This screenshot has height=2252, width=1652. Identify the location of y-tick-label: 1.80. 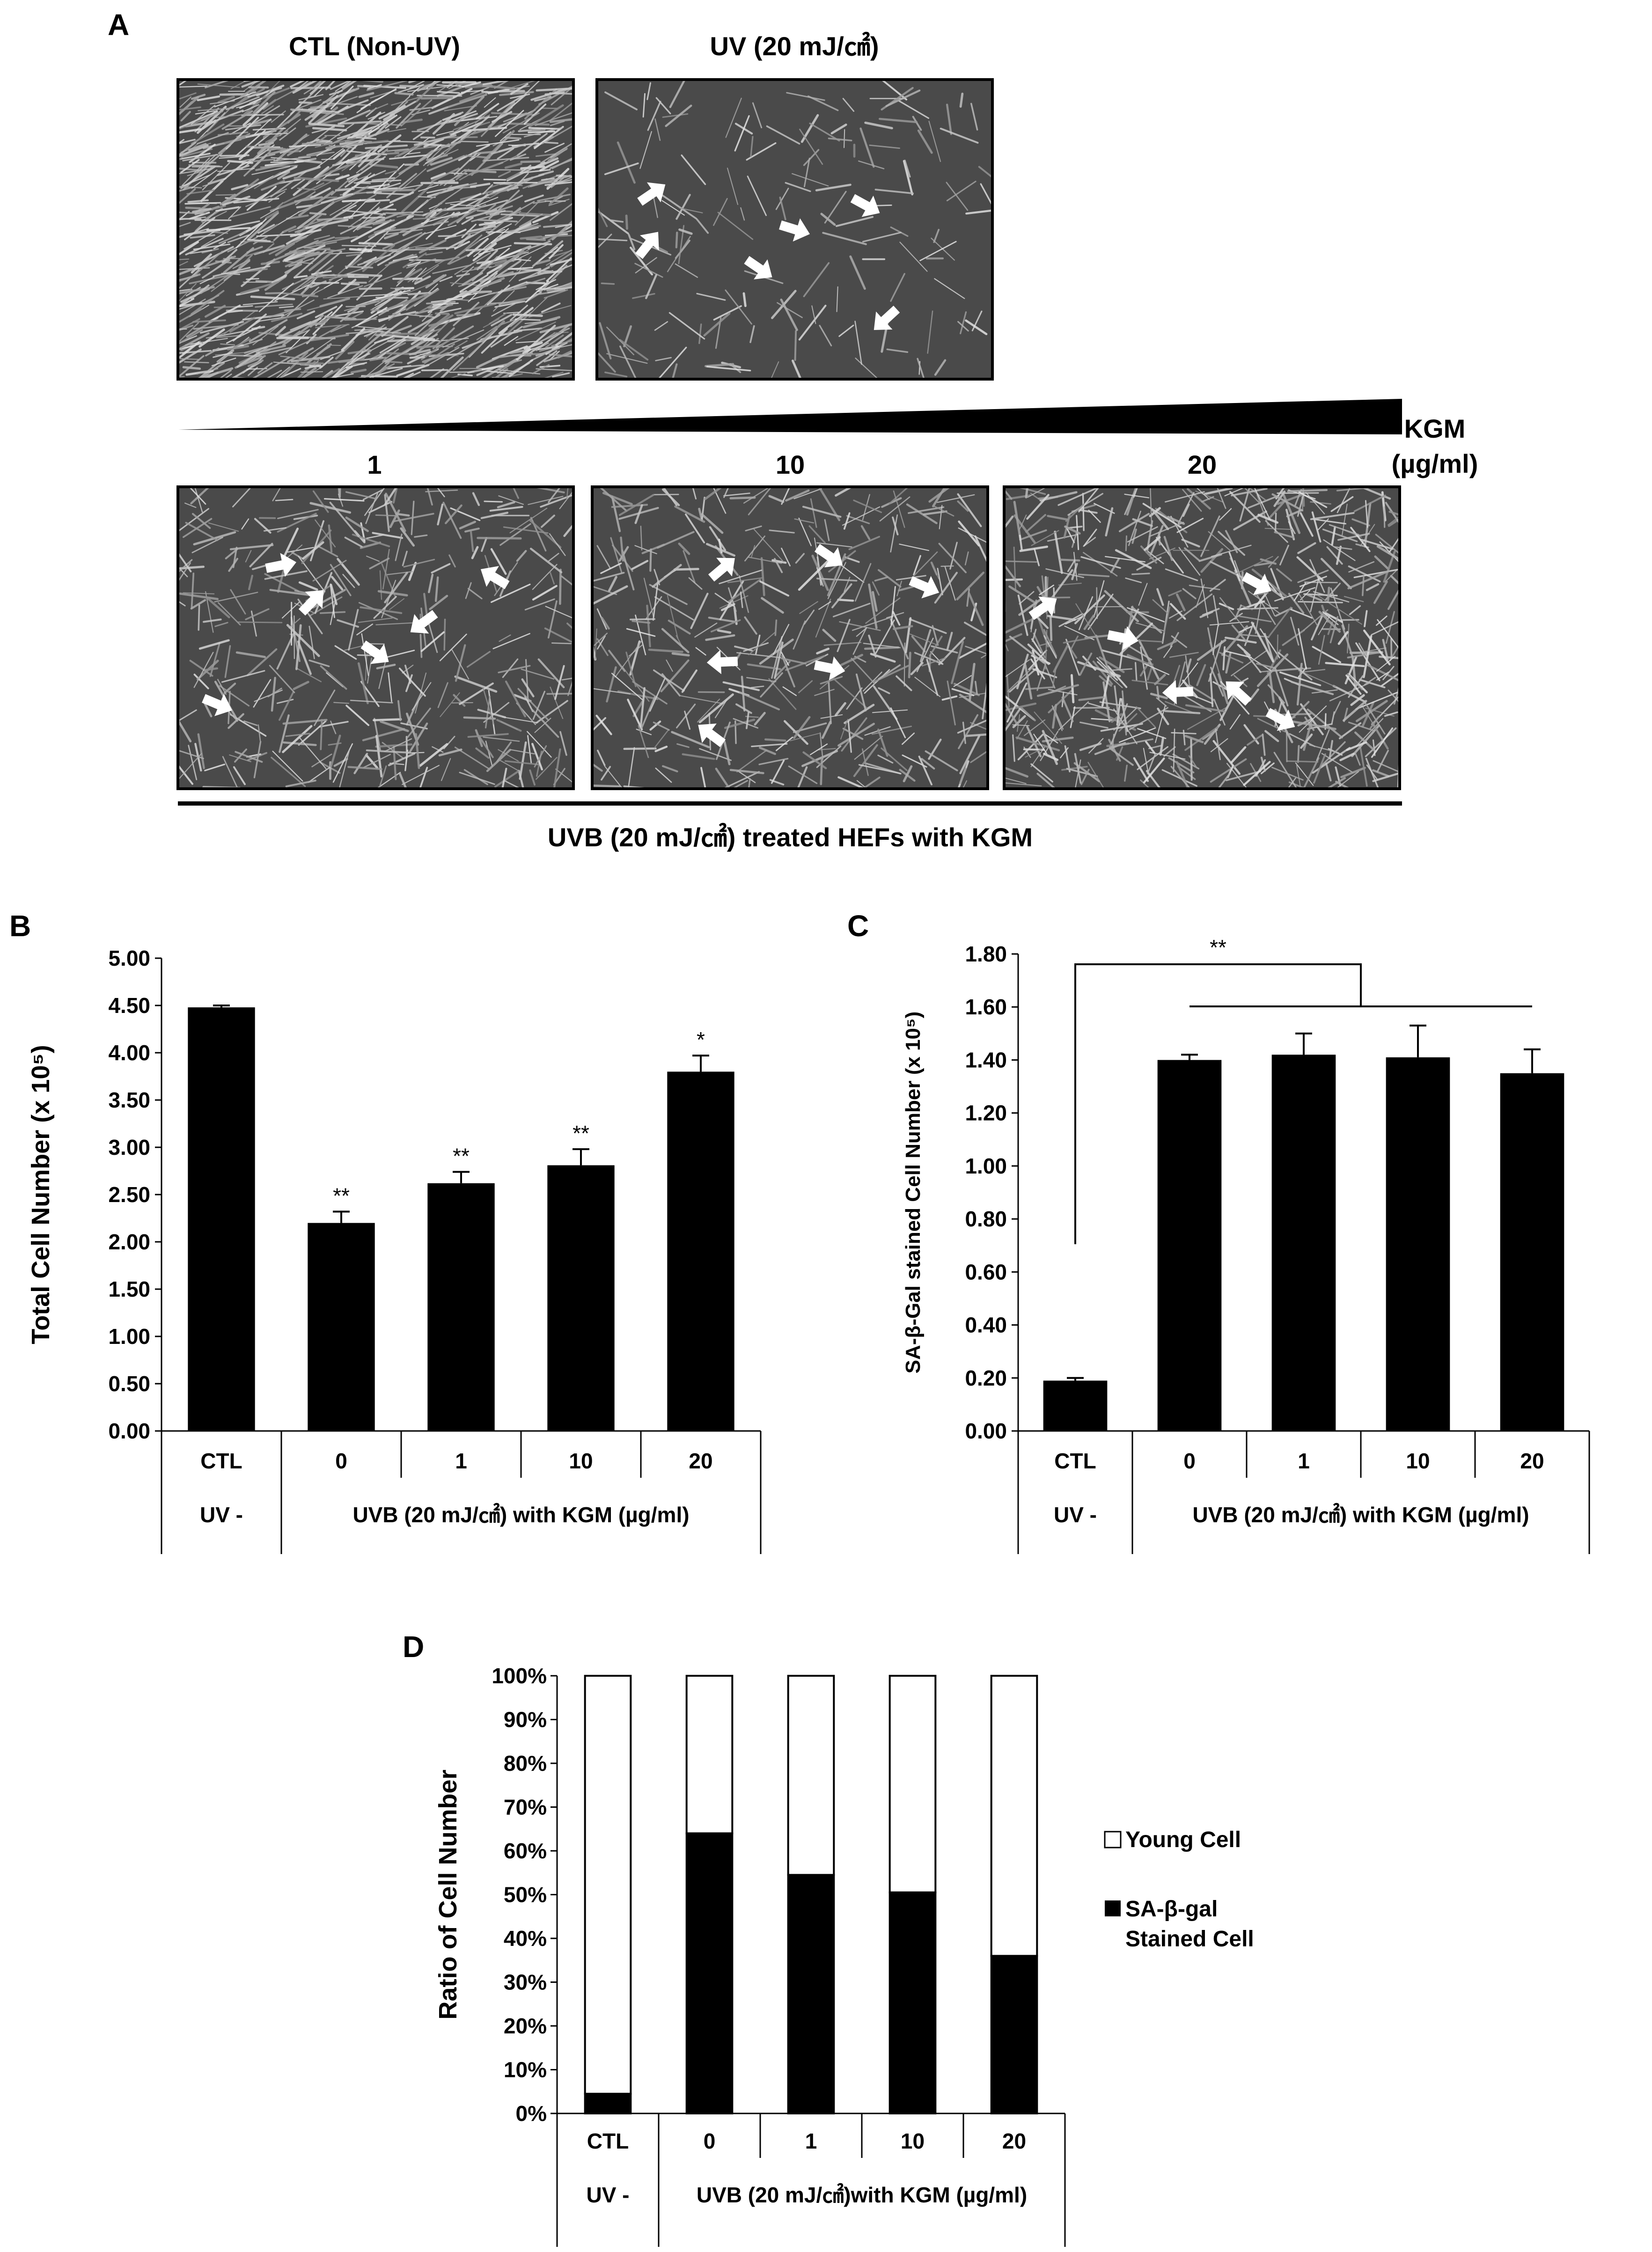
(986, 954).